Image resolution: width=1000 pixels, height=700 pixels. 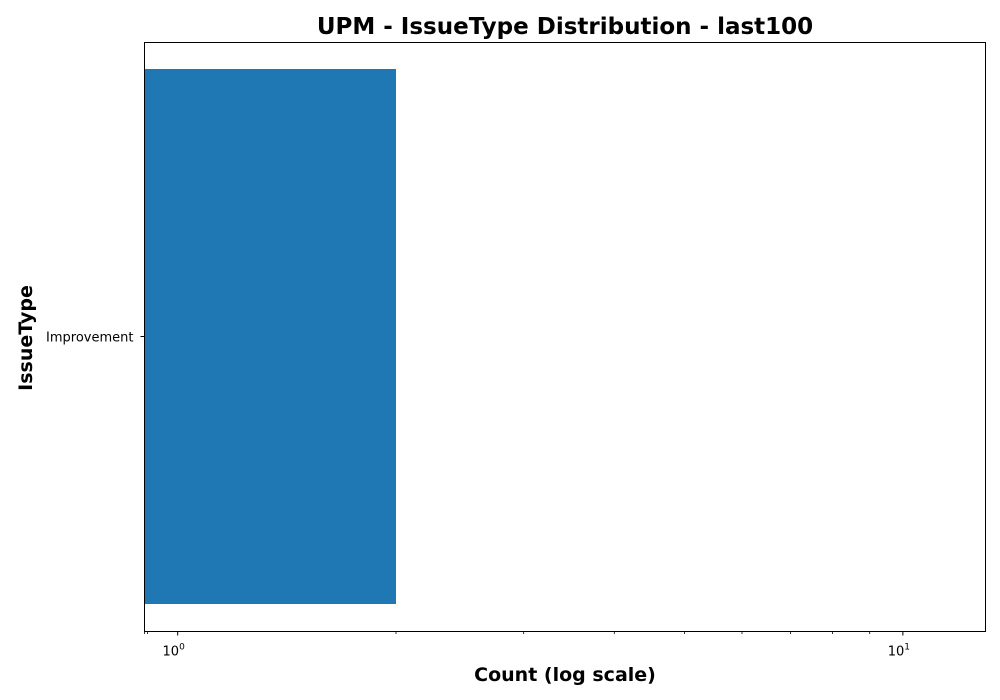 What do you see at coordinates (174, 651) in the screenshot?
I see `x-tick-label: 100` at bounding box center [174, 651].